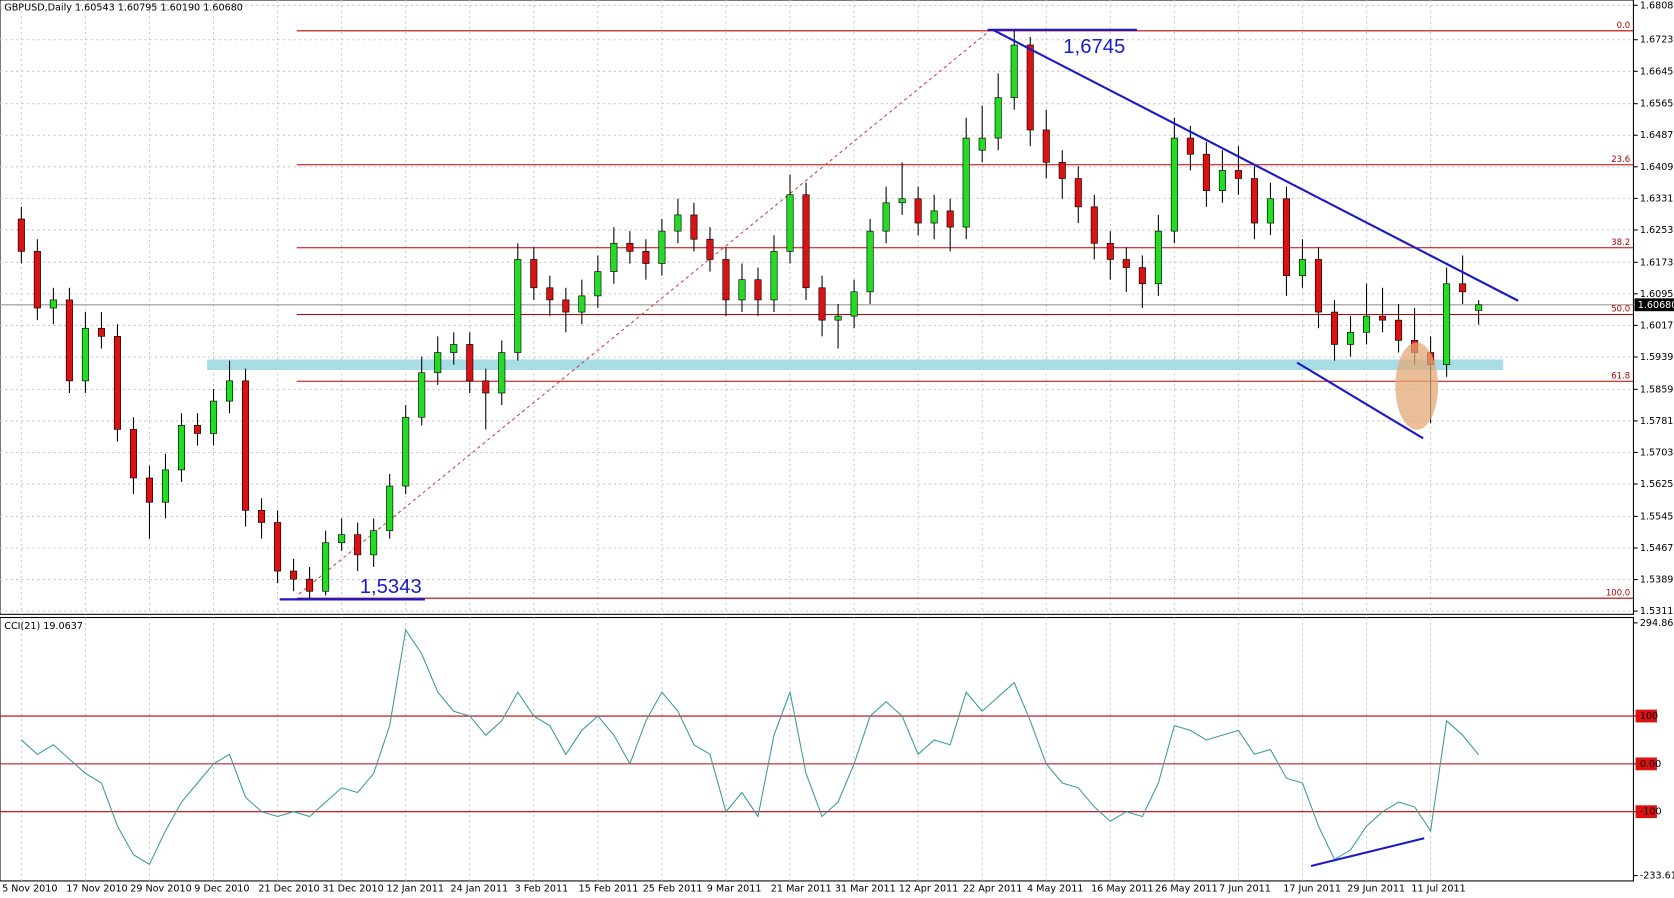 The image size is (1674, 898). I want to click on y-tick-label: 1.61730, so click(1657, 262).